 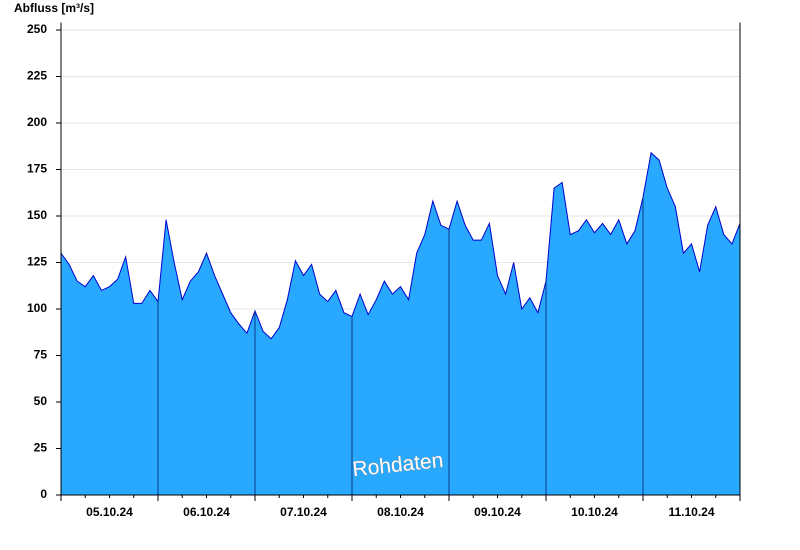 I want to click on y-tick-label: 50, so click(x=41, y=401).